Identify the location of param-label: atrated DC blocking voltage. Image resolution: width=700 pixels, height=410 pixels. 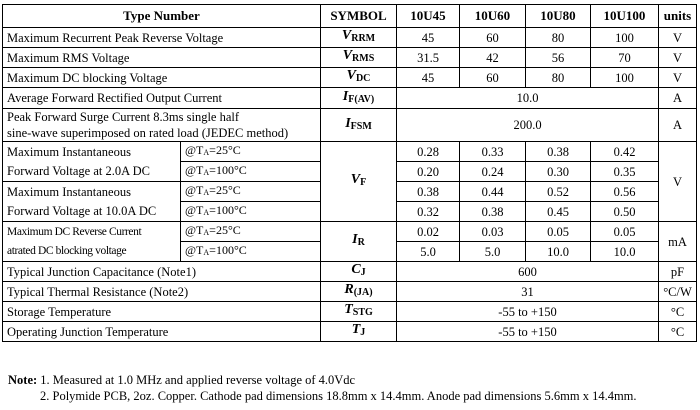
(91, 251).